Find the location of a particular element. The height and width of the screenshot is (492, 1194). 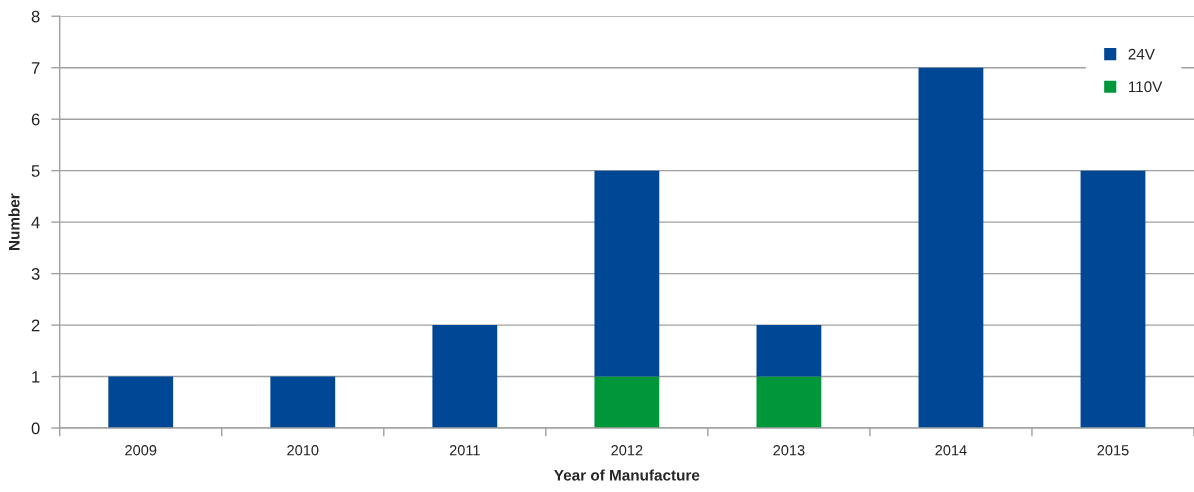

x-tick-label: 2009 is located at coordinates (141, 450).